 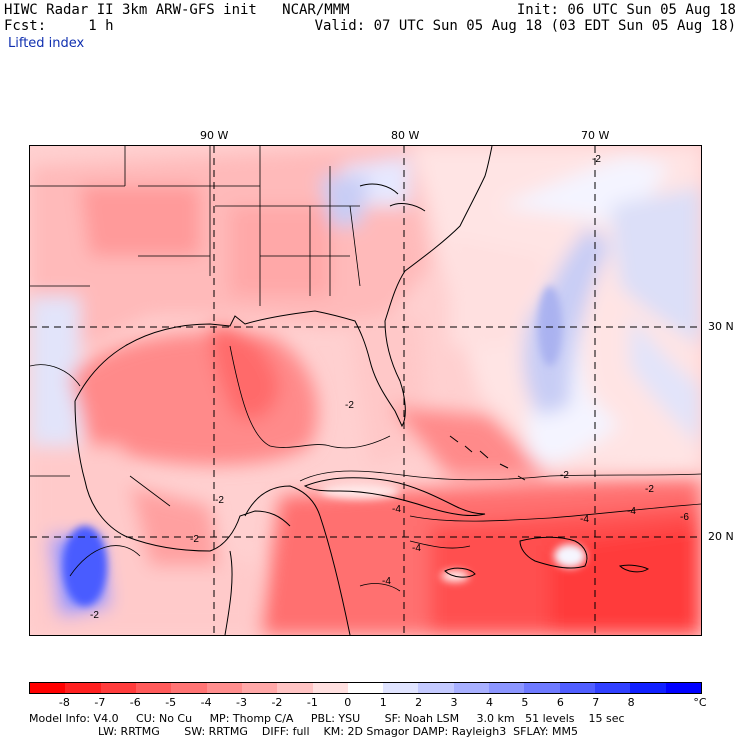 I want to click on field-name: Lifted index, so click(x=46, y=43).